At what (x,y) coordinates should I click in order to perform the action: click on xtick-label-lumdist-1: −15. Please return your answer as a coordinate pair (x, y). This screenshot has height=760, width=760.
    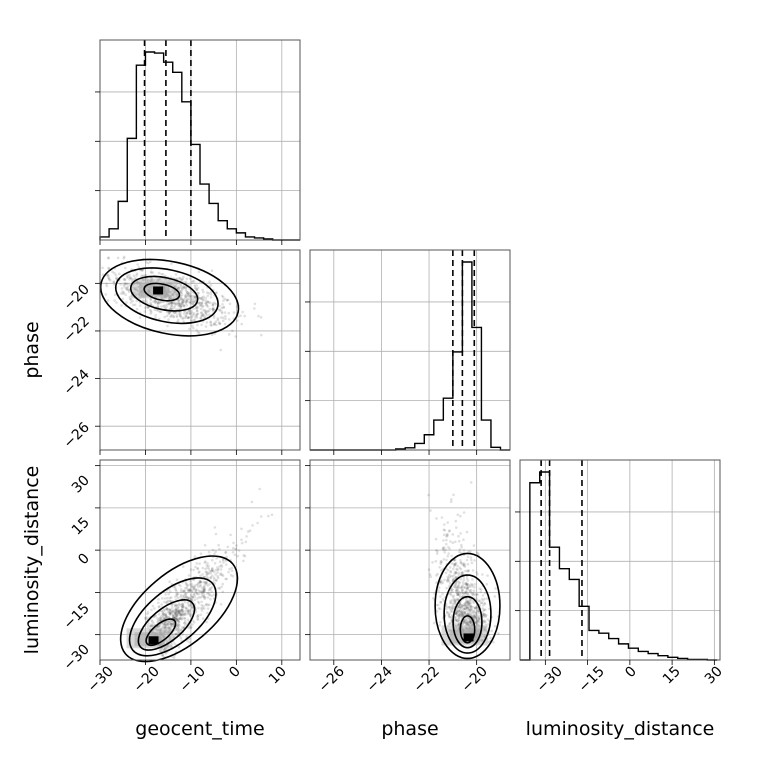
    Looking at the image, I should click on (592, 680).